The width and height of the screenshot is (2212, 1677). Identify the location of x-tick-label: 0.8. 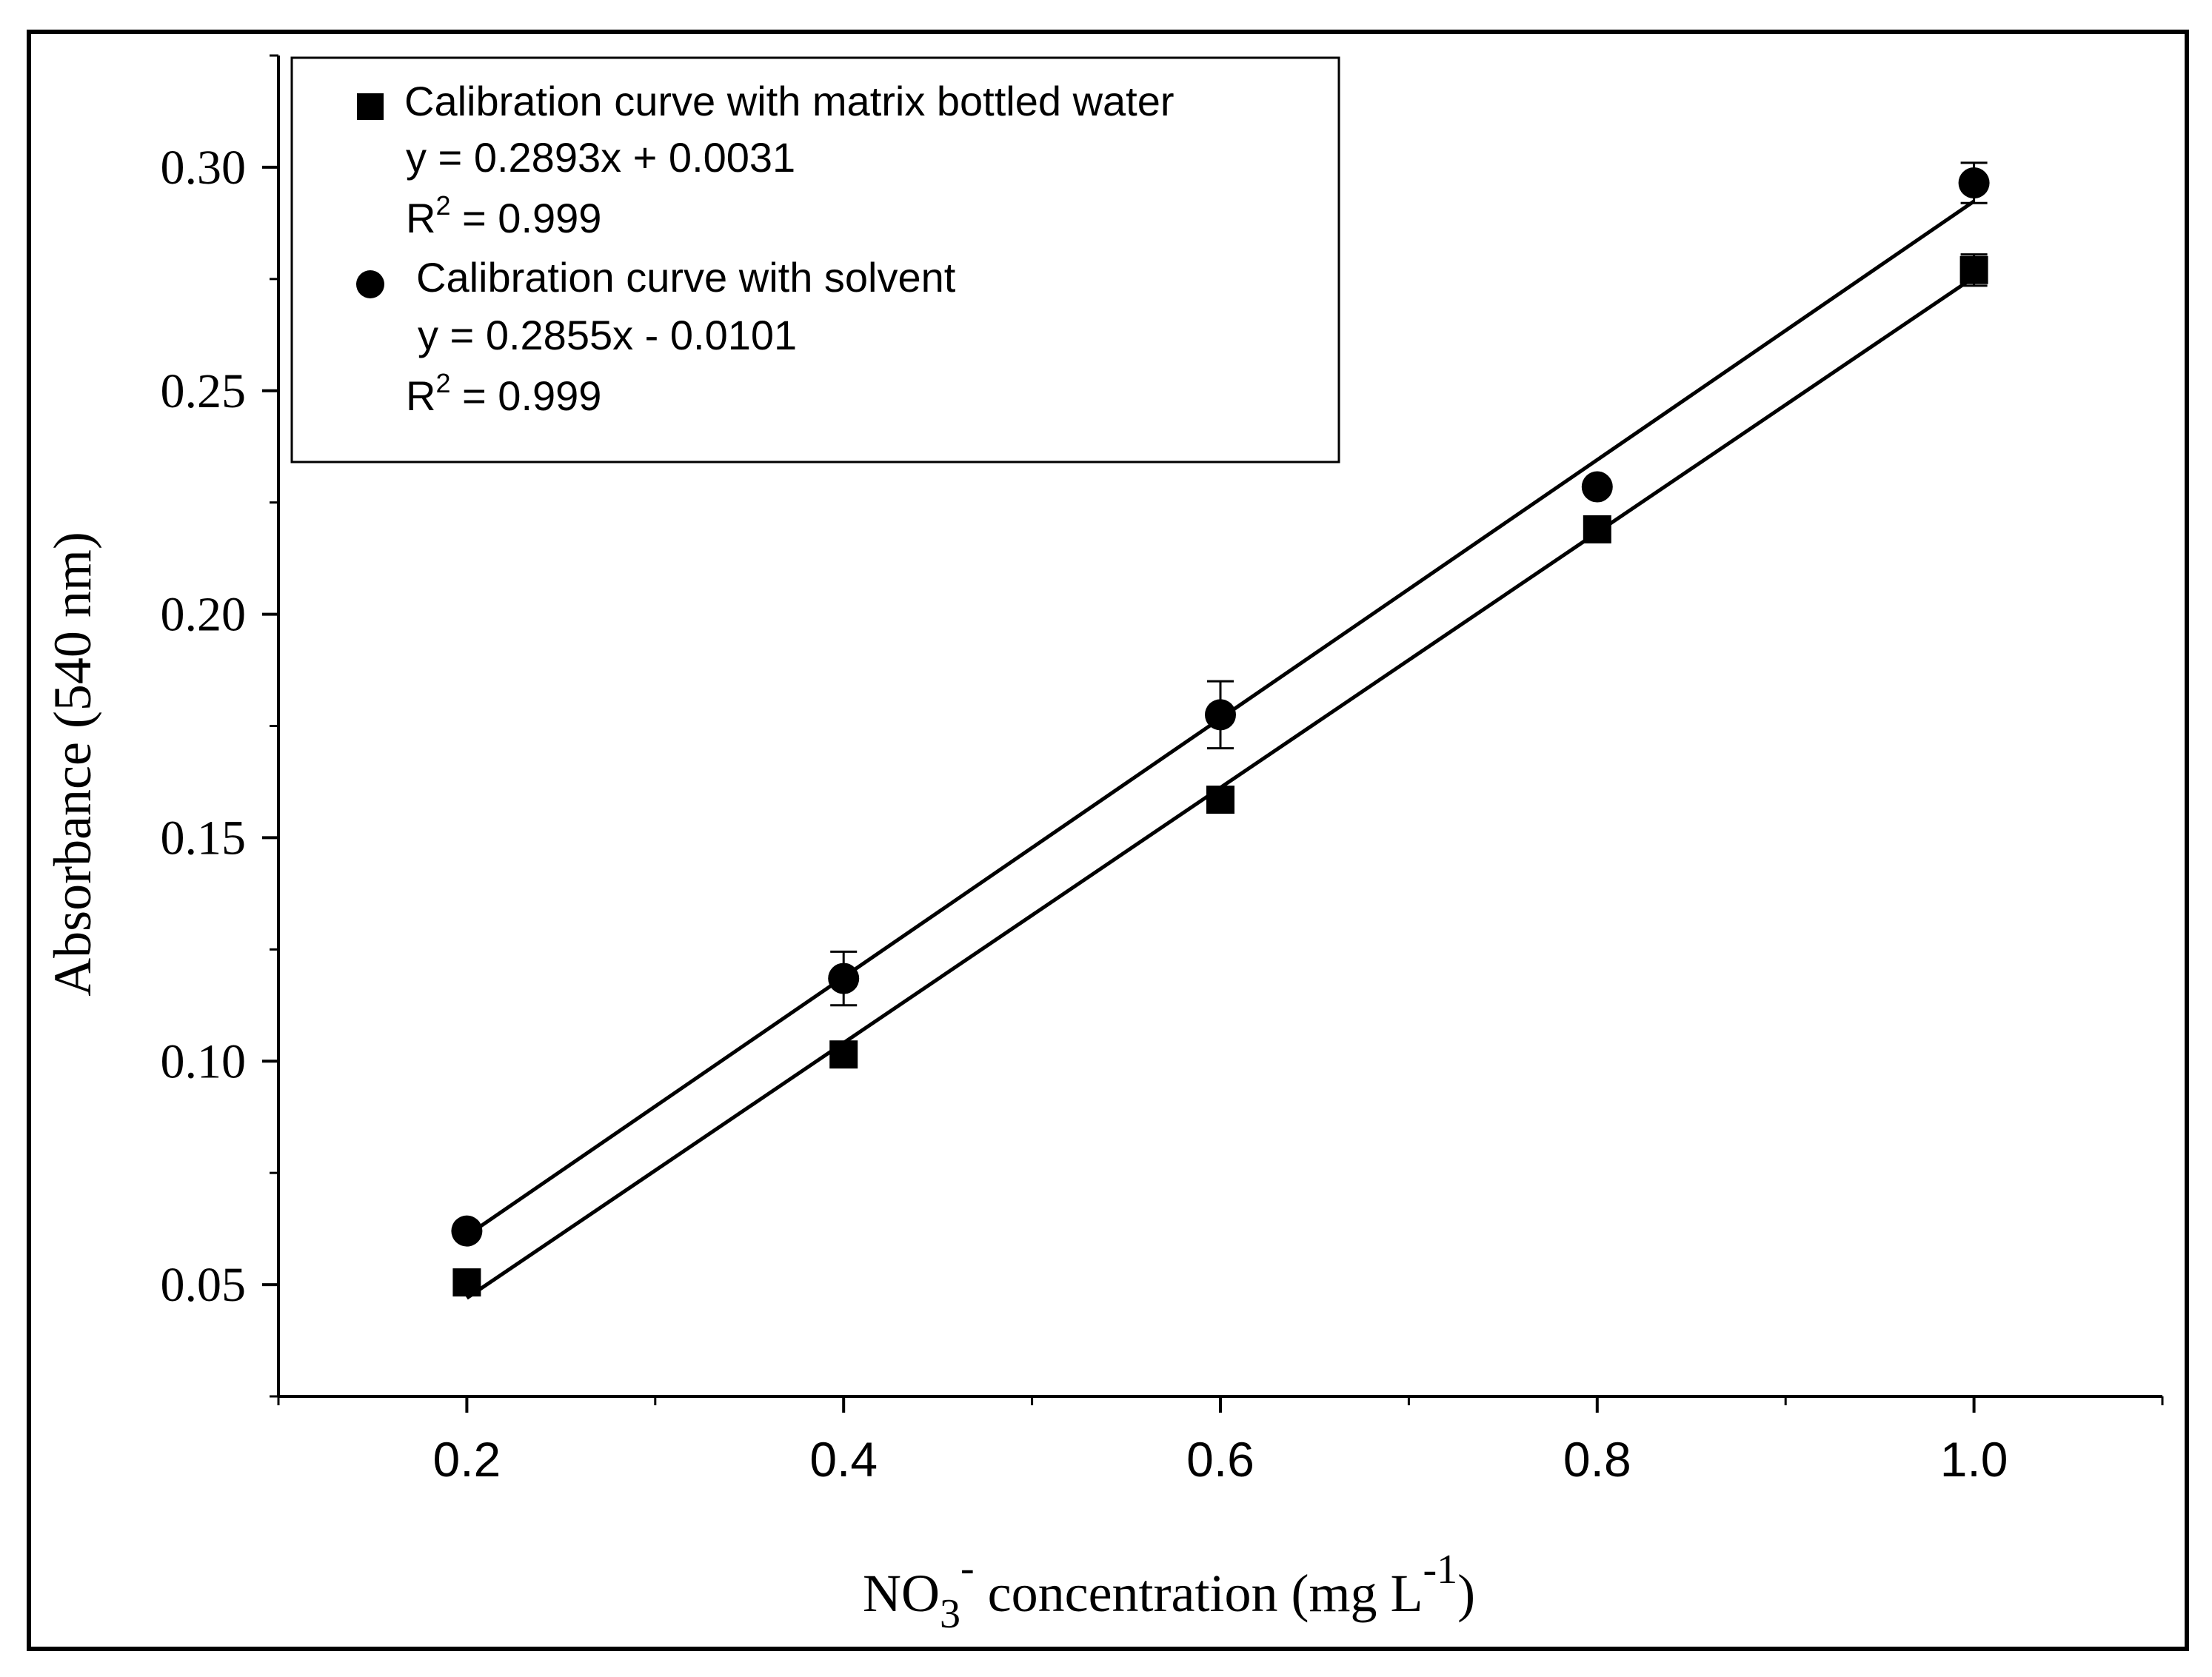
(1597, 1459).